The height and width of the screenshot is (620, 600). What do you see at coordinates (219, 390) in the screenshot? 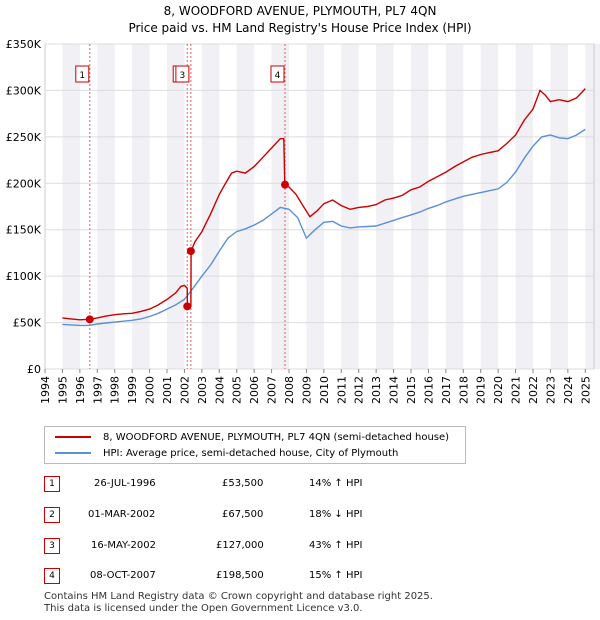
I see `x-tick-label: 2004` at bounding box center [219, 390].